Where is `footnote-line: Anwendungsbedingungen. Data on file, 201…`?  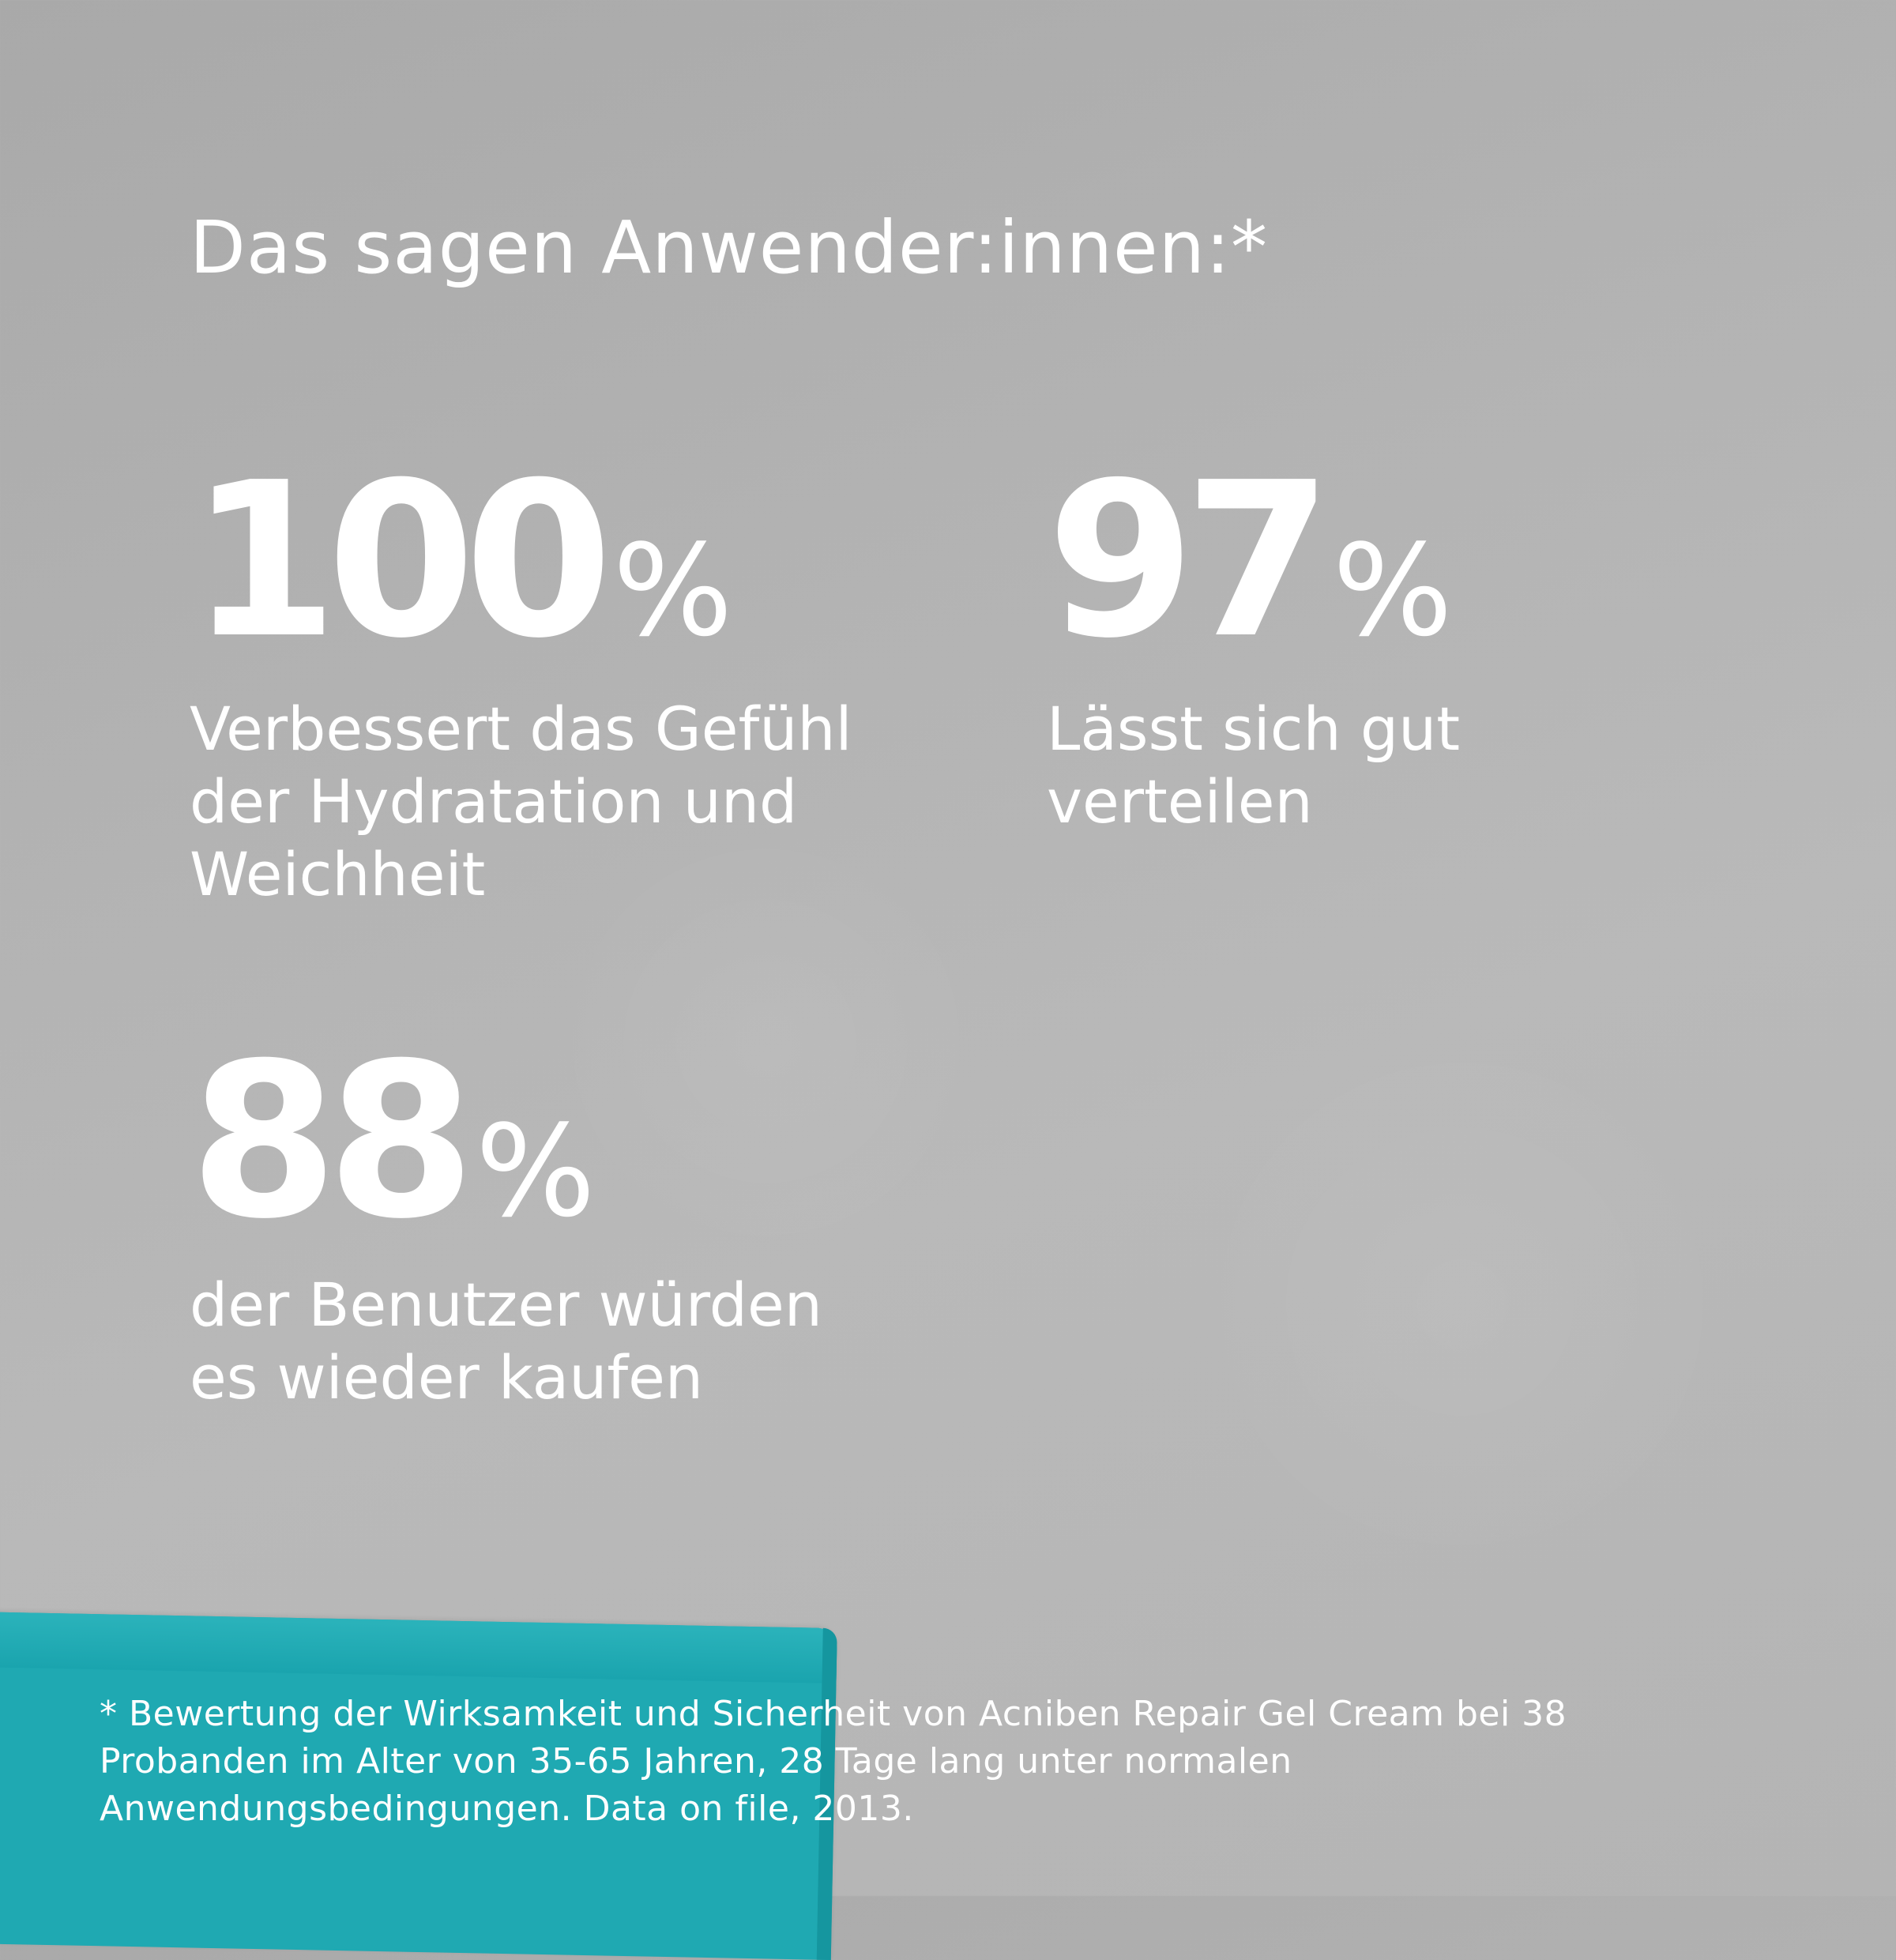 footnote-line: Anwendungsbedingungen. Data on file, 201… is located at coordinates (507, 1809).